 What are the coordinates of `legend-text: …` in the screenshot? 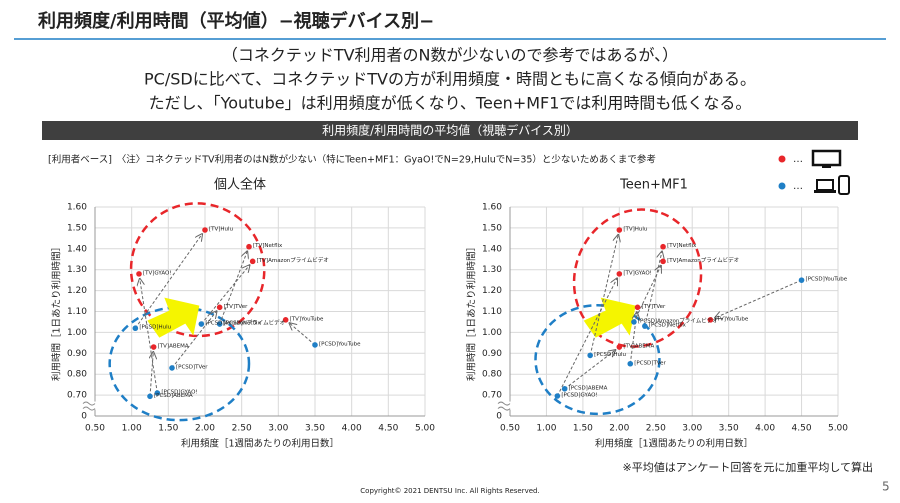 It's located at (798, 159).